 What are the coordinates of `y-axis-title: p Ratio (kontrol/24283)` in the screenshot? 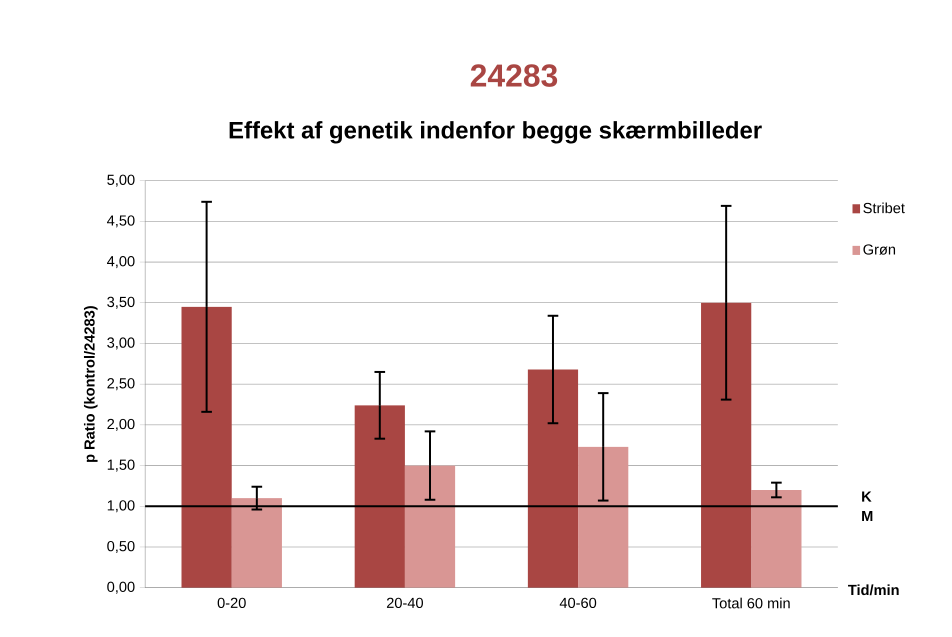 It's located at (91, 384).